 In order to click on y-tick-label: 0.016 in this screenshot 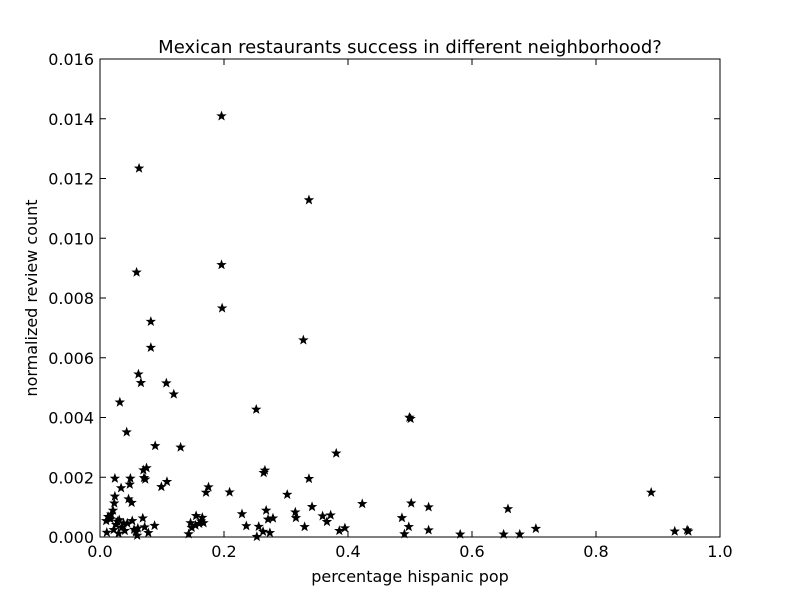, I will do `click(71, 59)`.